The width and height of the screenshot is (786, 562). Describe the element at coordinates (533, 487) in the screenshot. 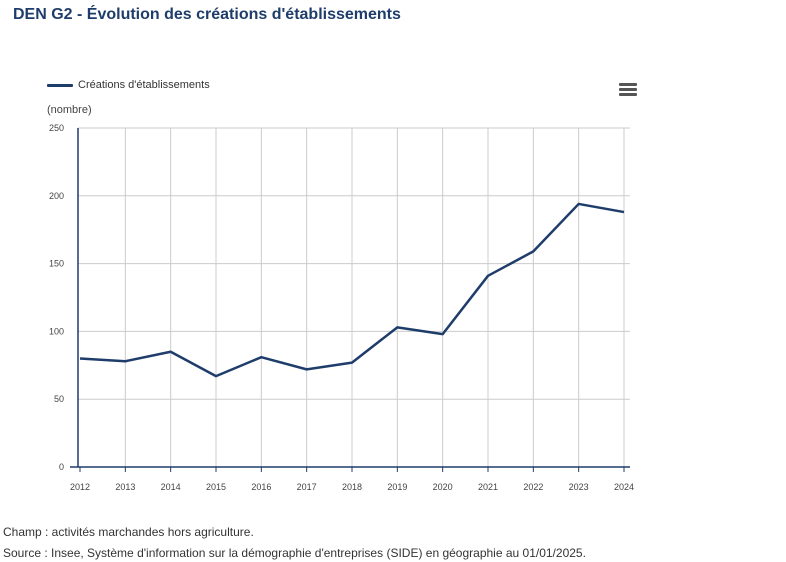

I see `x-tick-label: 2022` at that location.